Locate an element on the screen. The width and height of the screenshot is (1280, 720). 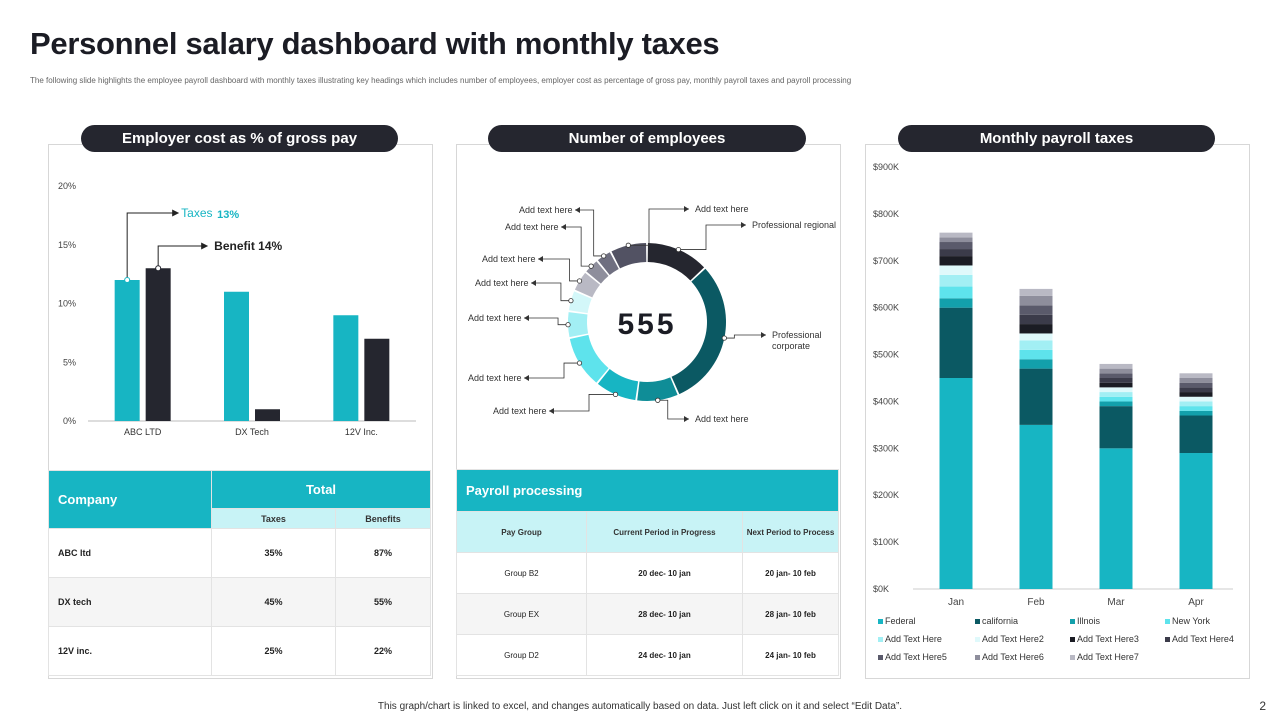
next-period-header: Next Period to Process is located at coordinates (790, 532).